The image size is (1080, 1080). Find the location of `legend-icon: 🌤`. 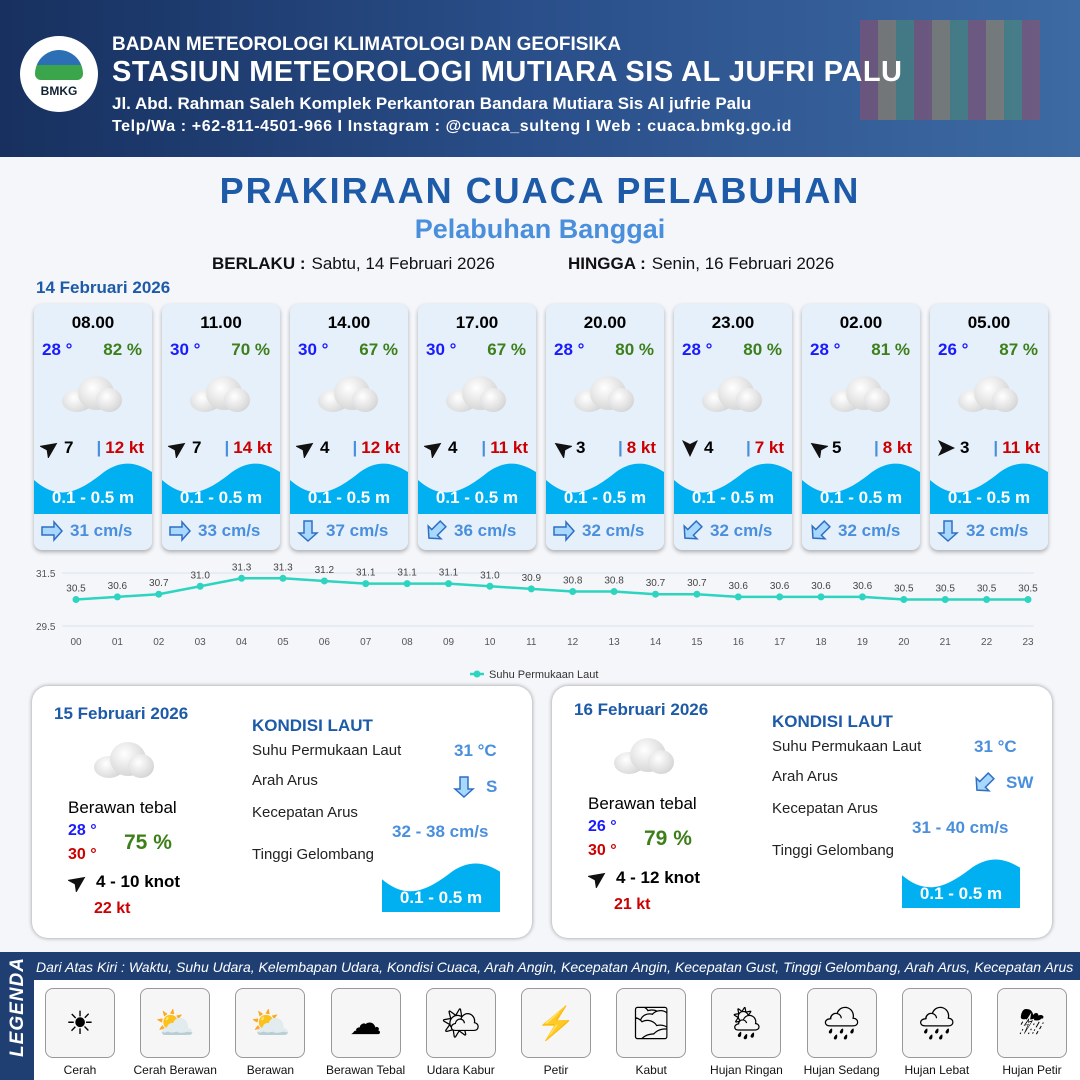

legend-icon: 🌤 is located at coordinates (460, 1023).